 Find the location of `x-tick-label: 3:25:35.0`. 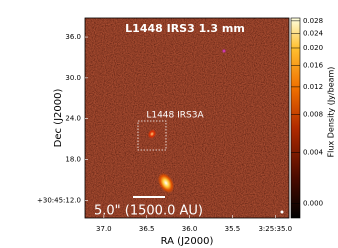

x-tick-label: 3:25:35.0 is located at coordinates (275, 229).